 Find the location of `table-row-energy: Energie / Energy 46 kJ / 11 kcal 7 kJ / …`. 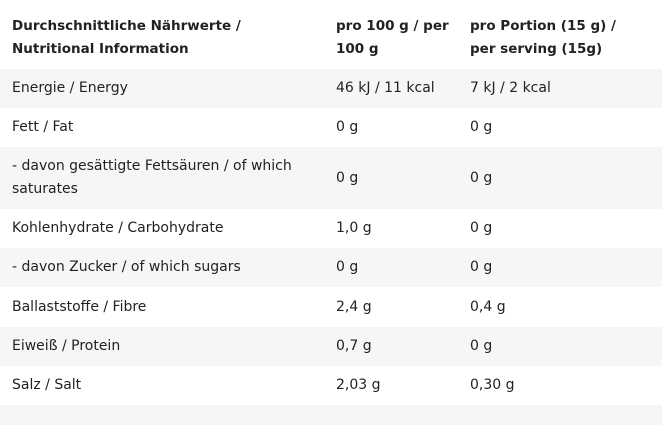

table-row-energy: Energie / Energy 46 kJ / 11 kcal 7 kJ / … is located at coordinates (331, 88).